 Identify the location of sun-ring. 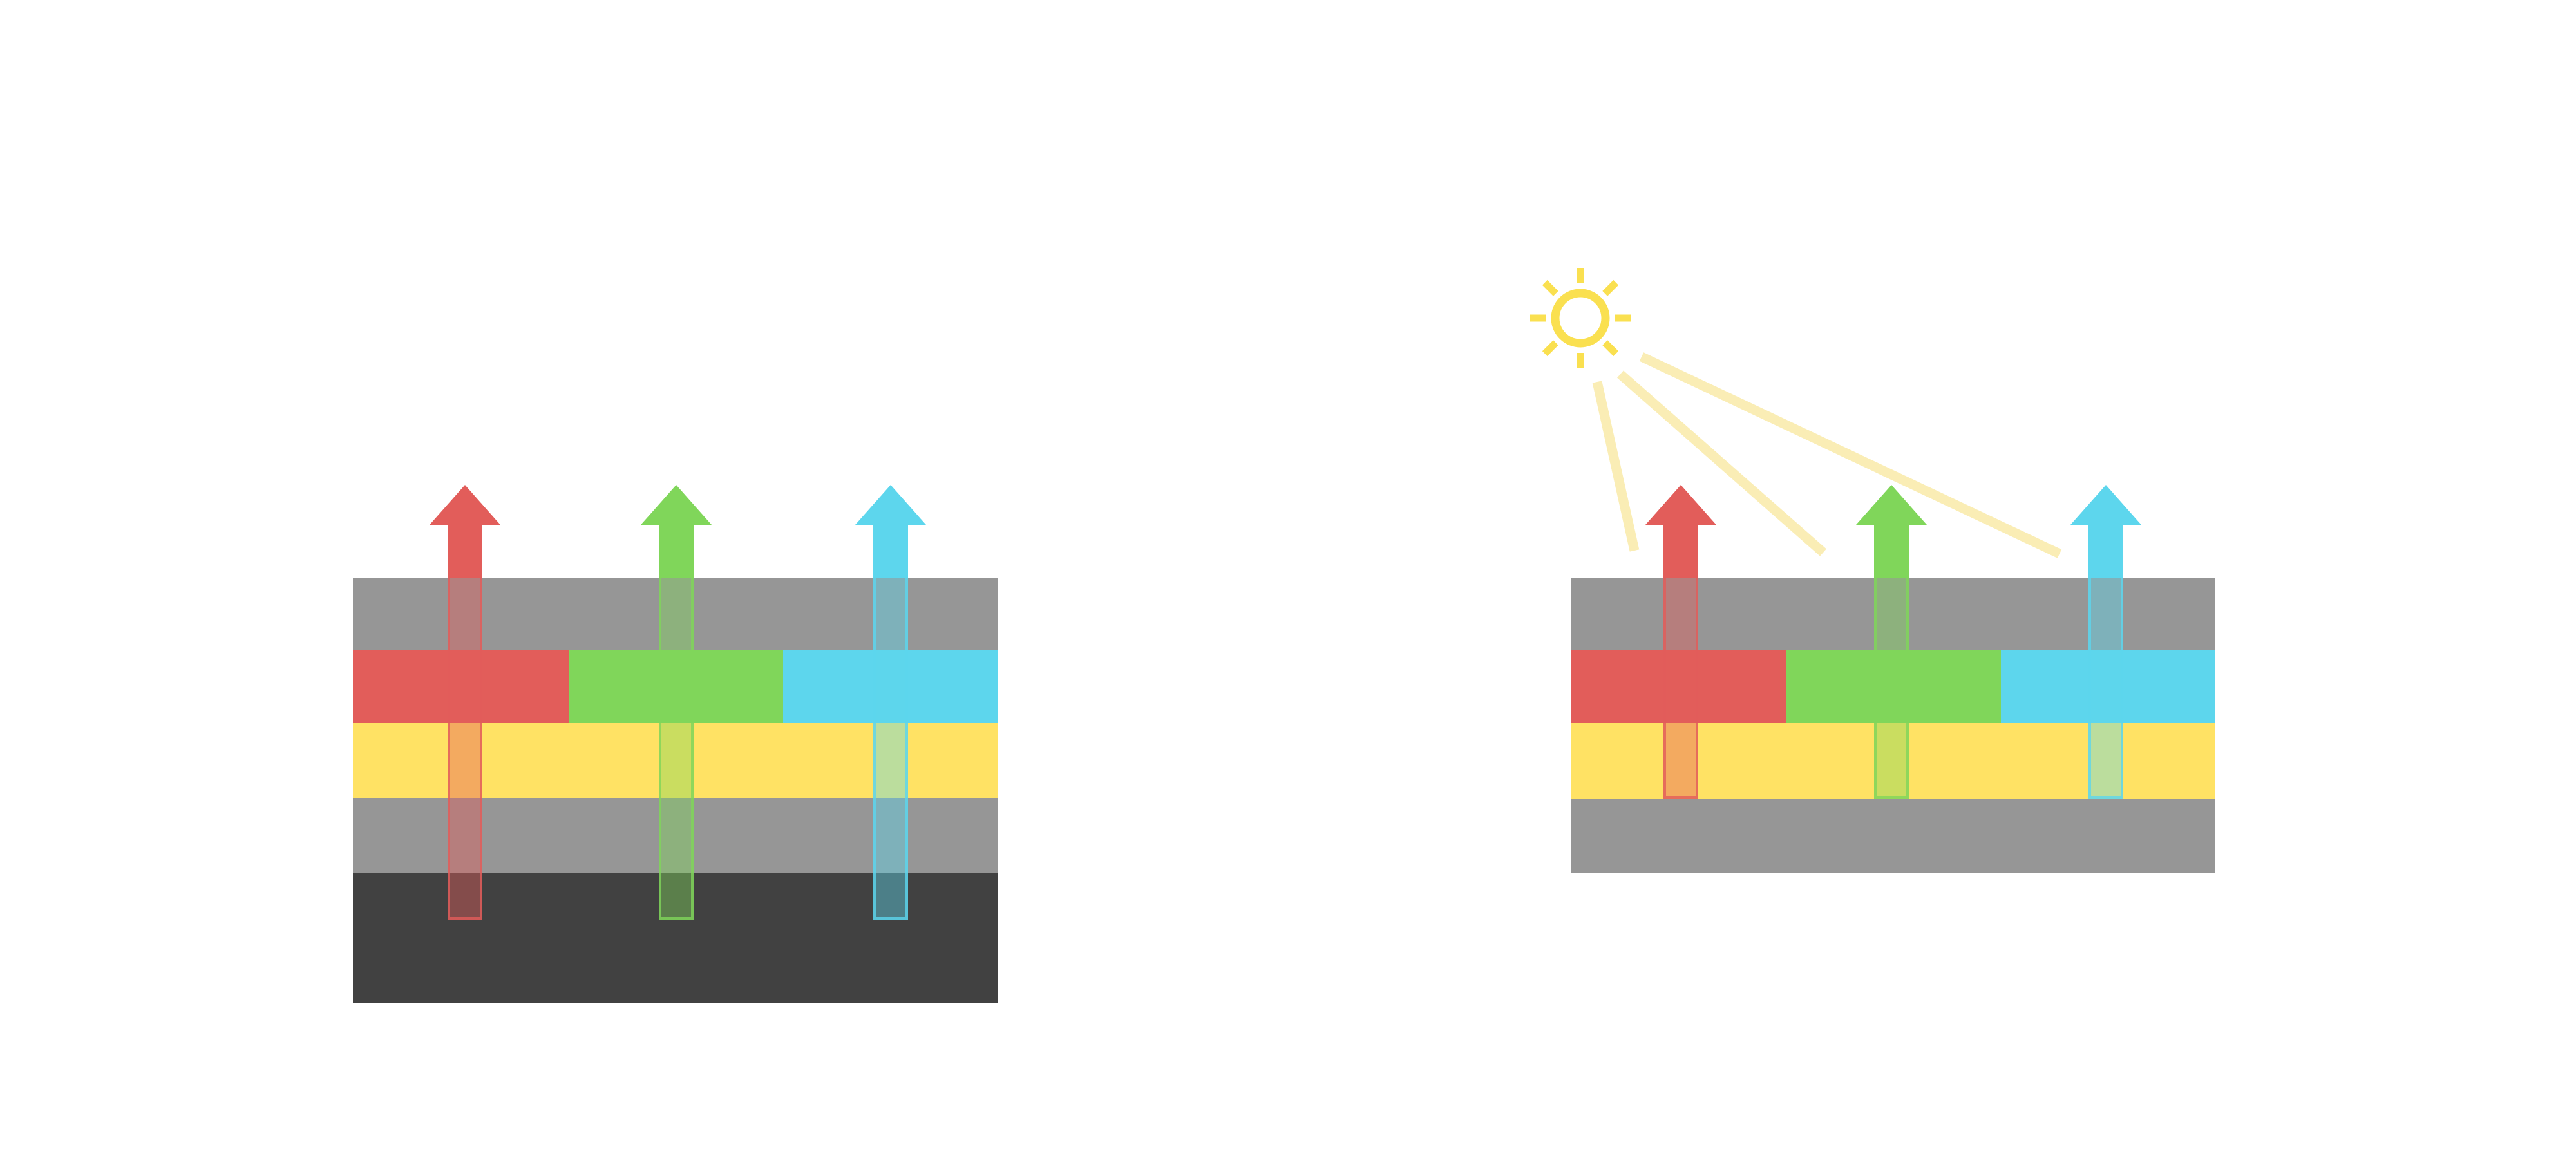
(1580, 318).